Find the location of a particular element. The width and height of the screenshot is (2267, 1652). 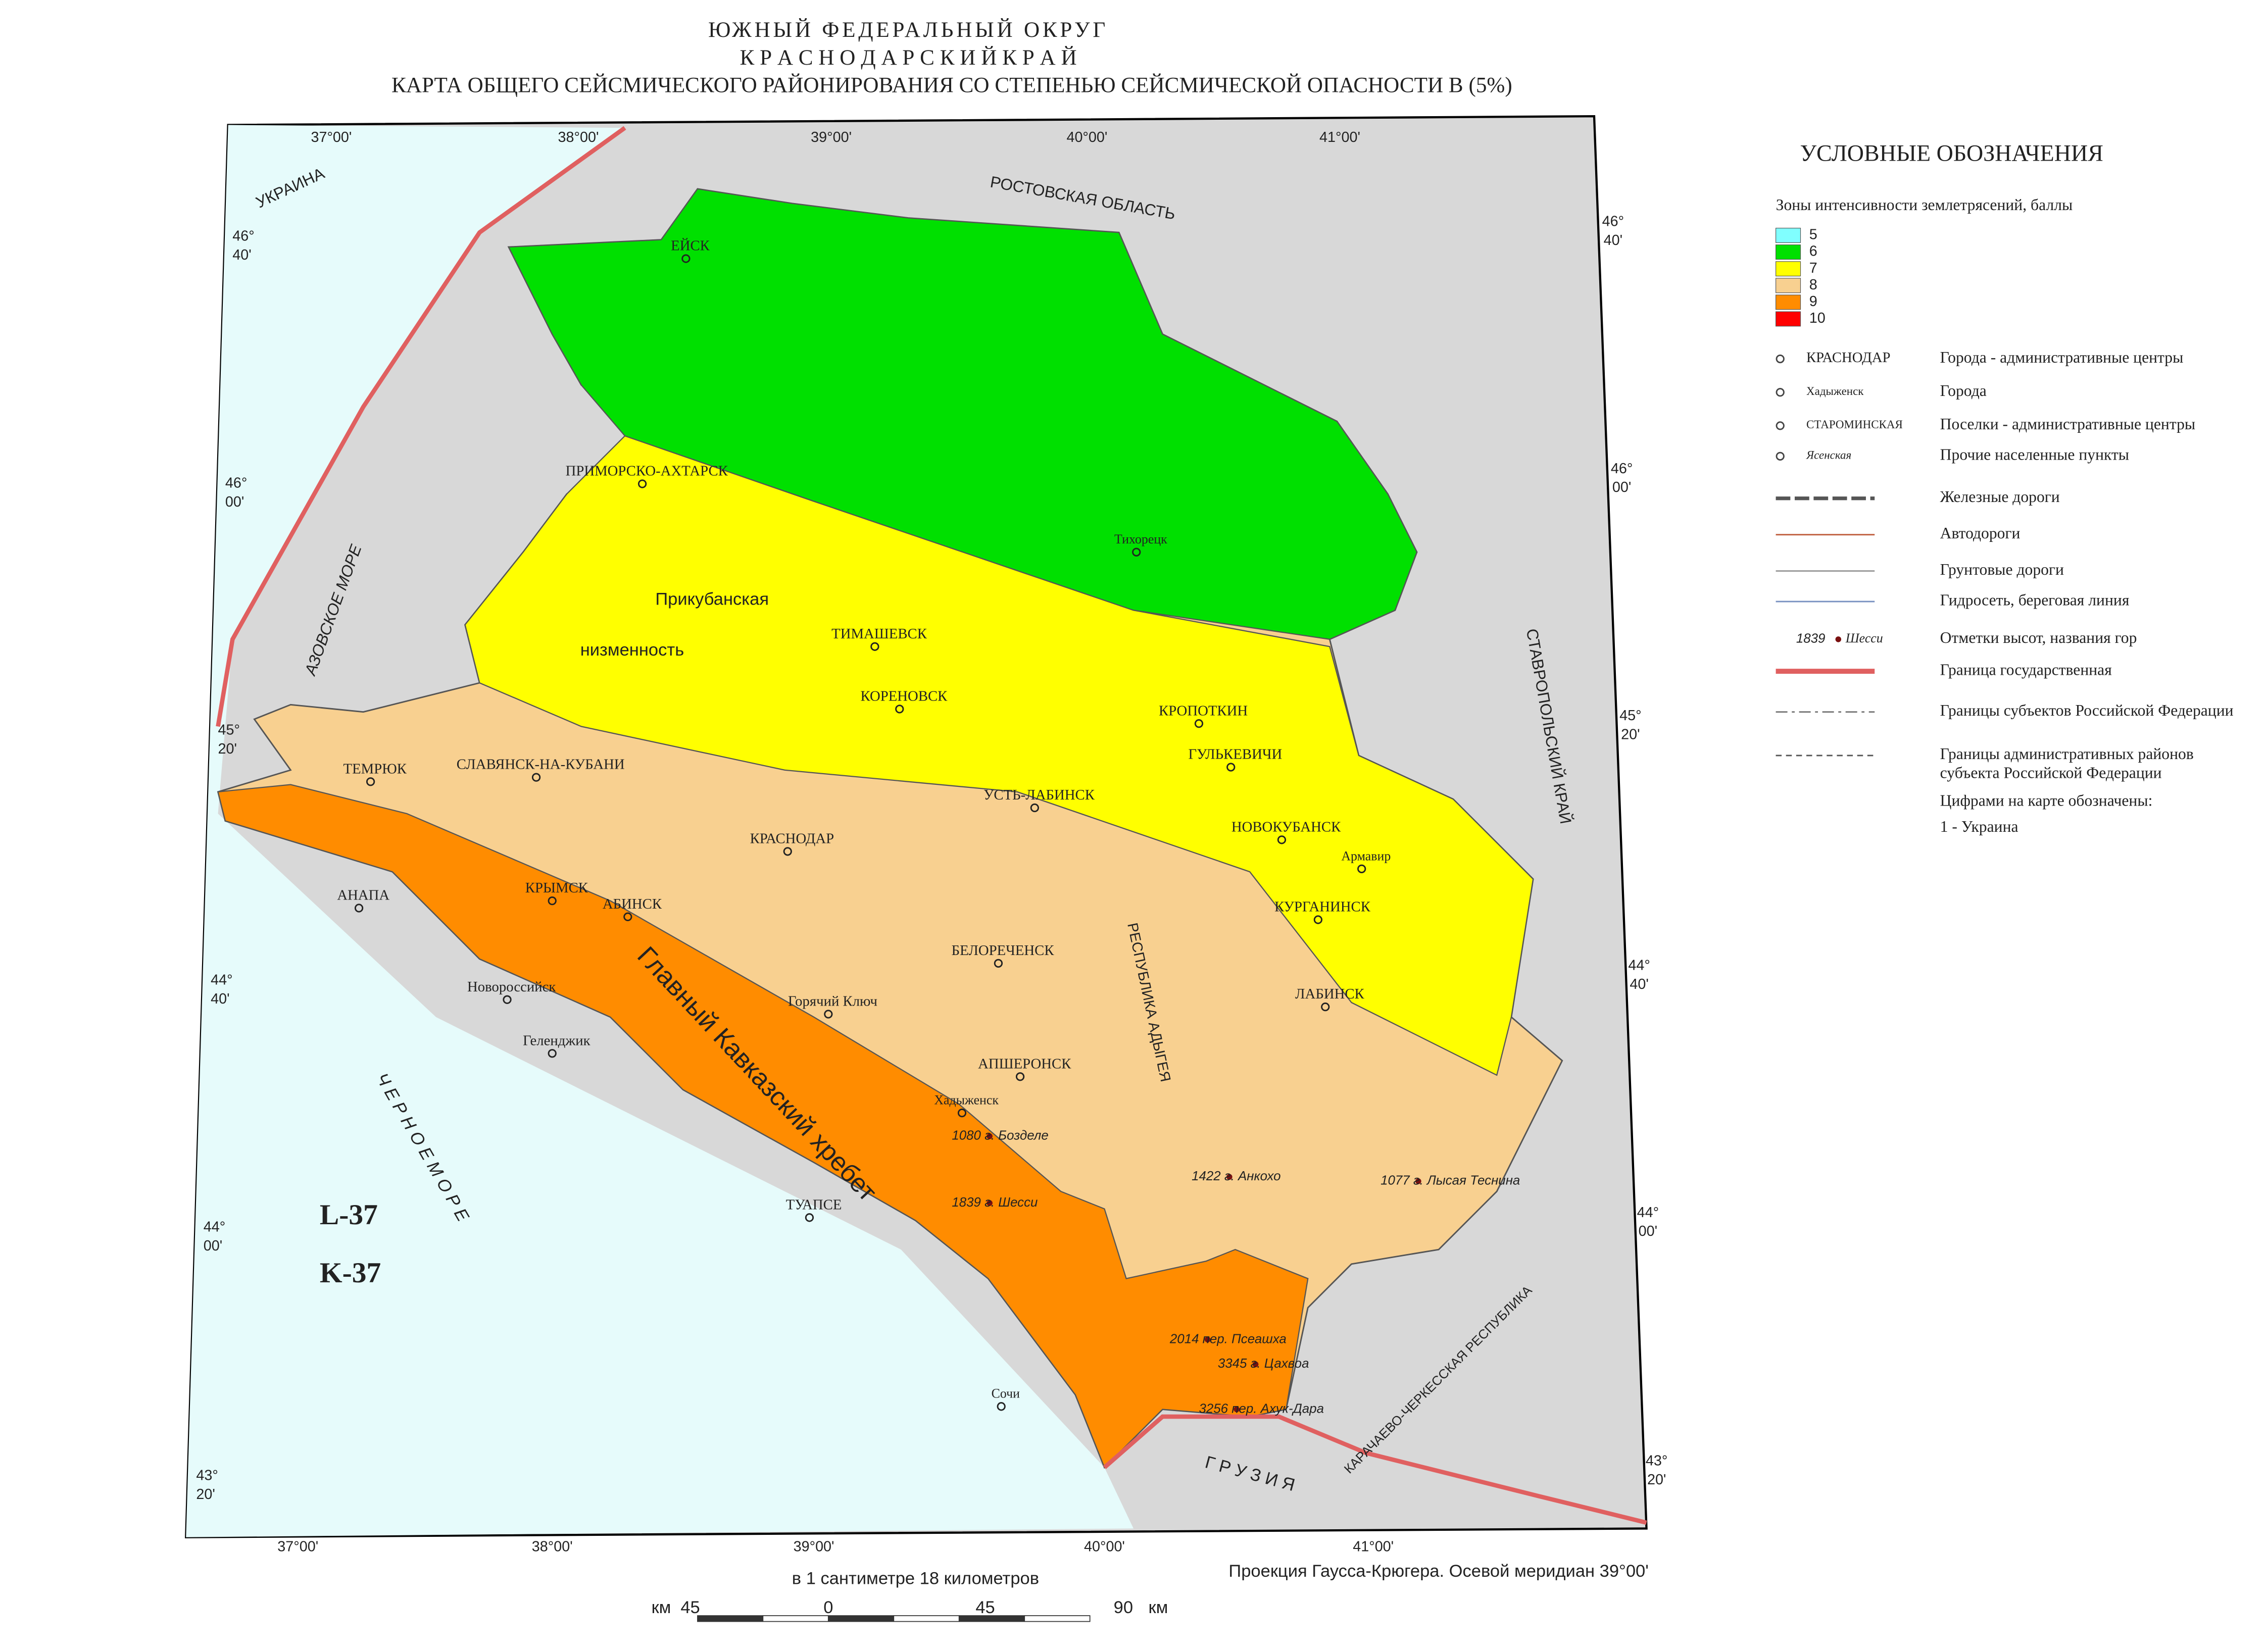

legend-label: Прочие населенные пункты is located at coordinates (2034, 455).